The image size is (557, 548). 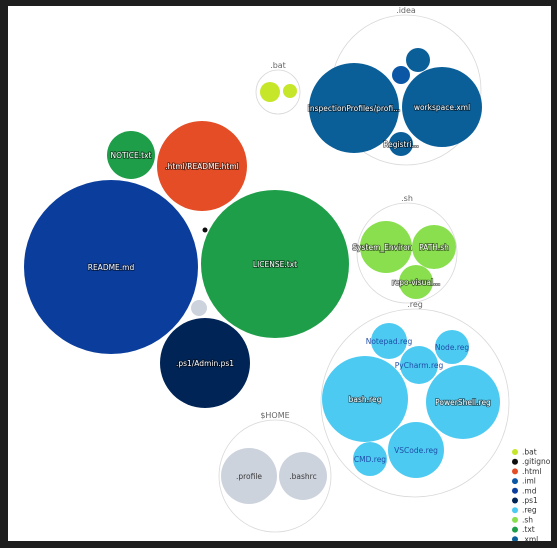 I want to click on legend-label: .ps1, so click(x=530, y=500).